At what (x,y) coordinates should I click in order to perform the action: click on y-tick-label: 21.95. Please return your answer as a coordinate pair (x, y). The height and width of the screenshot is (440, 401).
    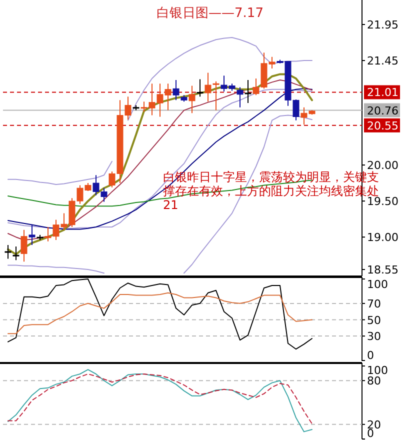
    Looking at the image, I should click on (382, 25).